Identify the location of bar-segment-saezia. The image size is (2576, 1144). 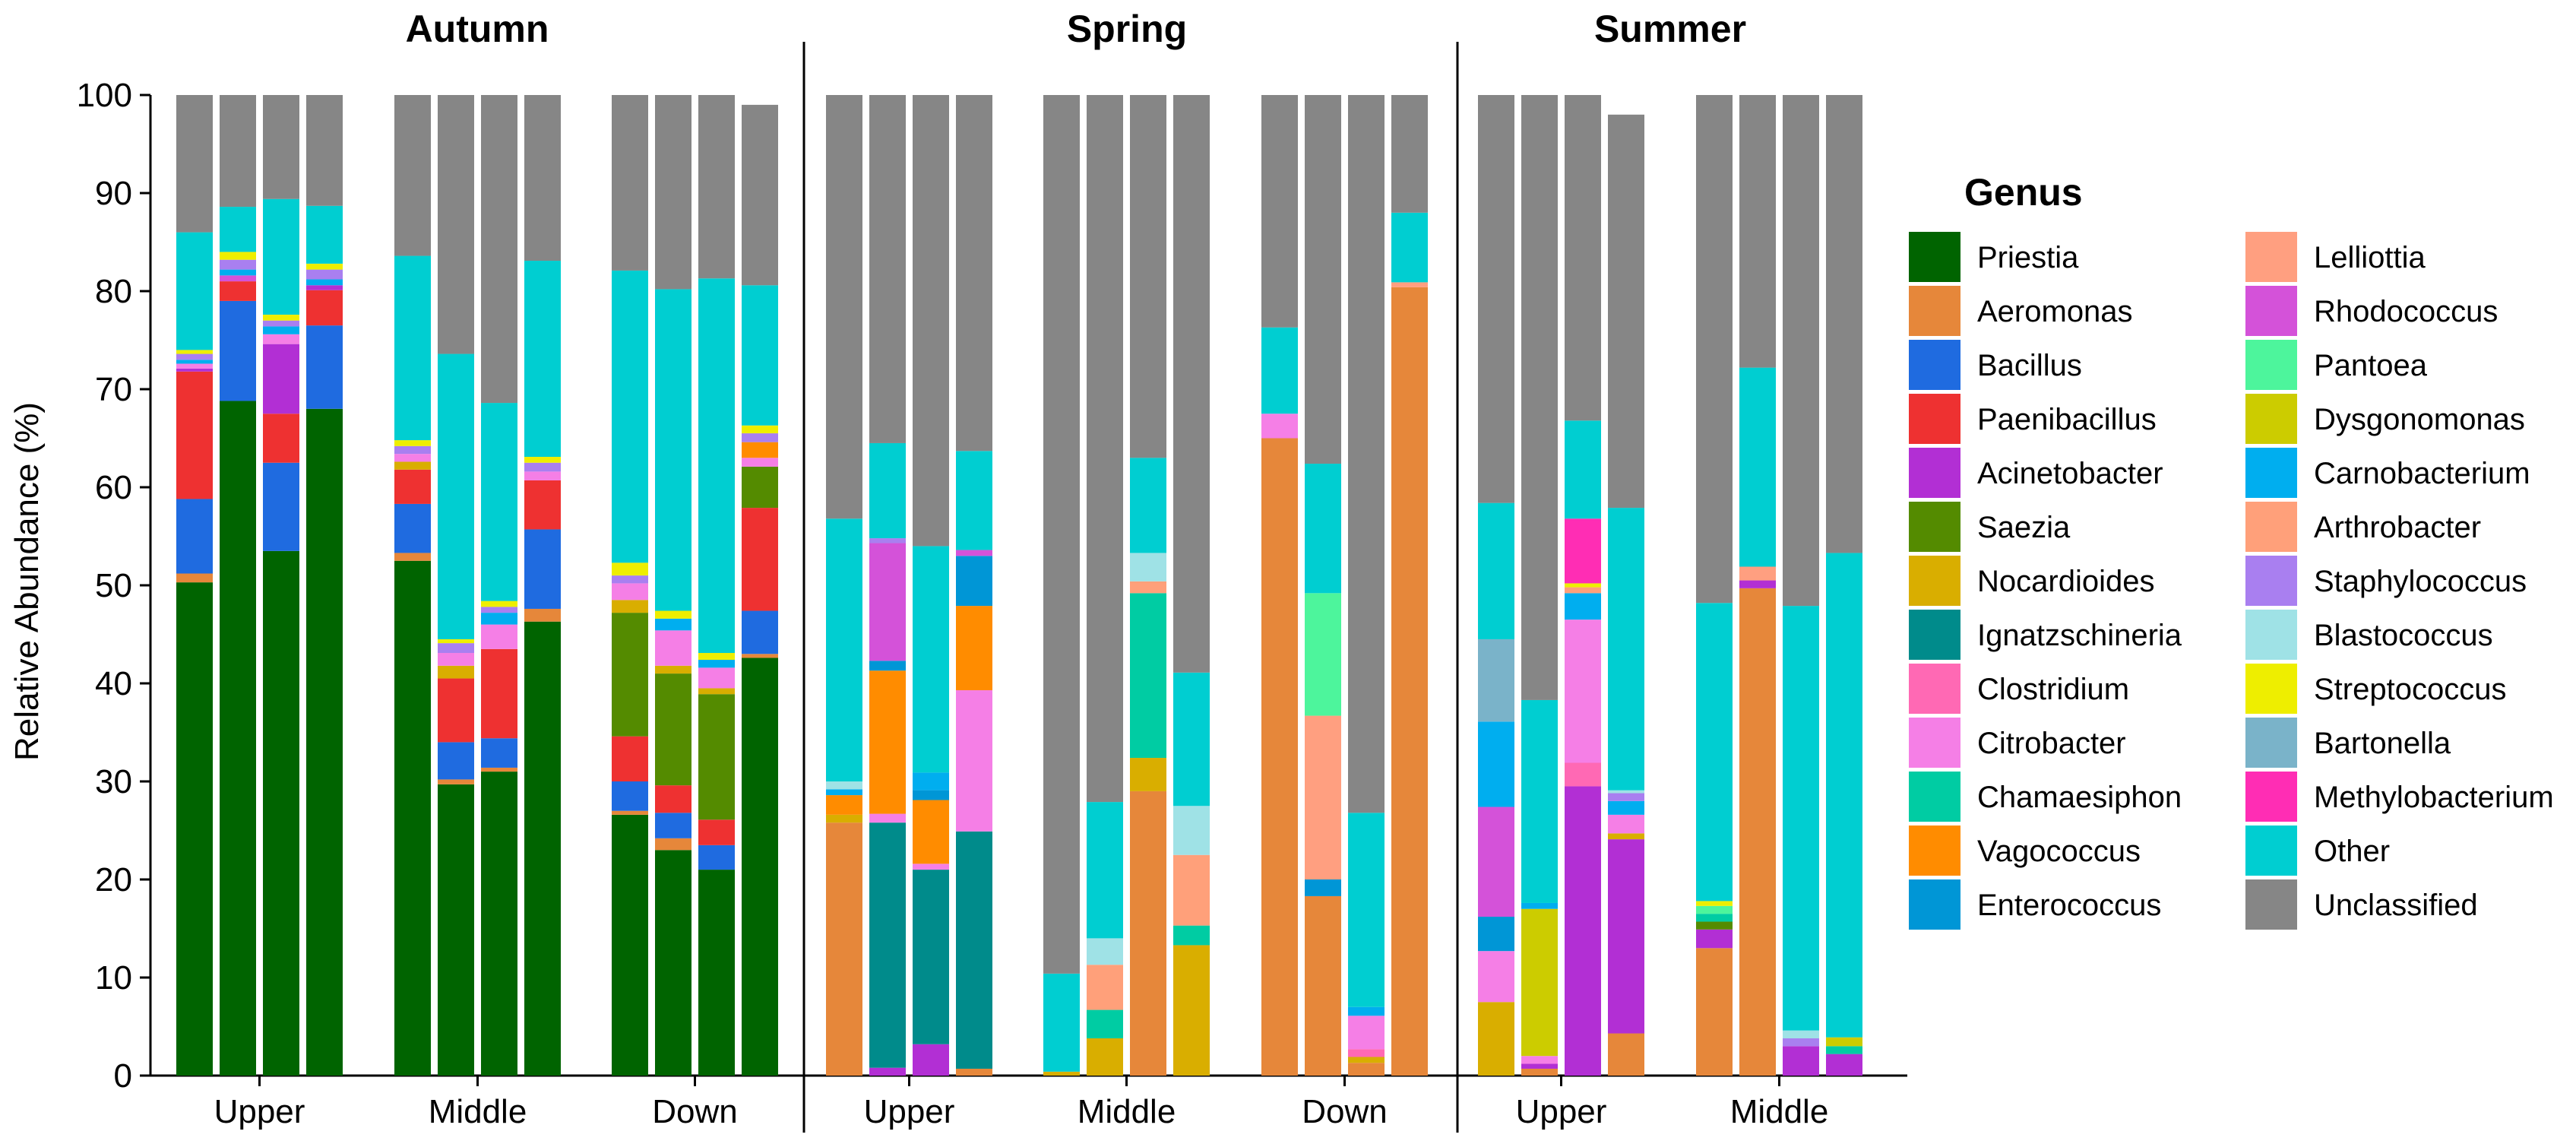
(1715, 926).